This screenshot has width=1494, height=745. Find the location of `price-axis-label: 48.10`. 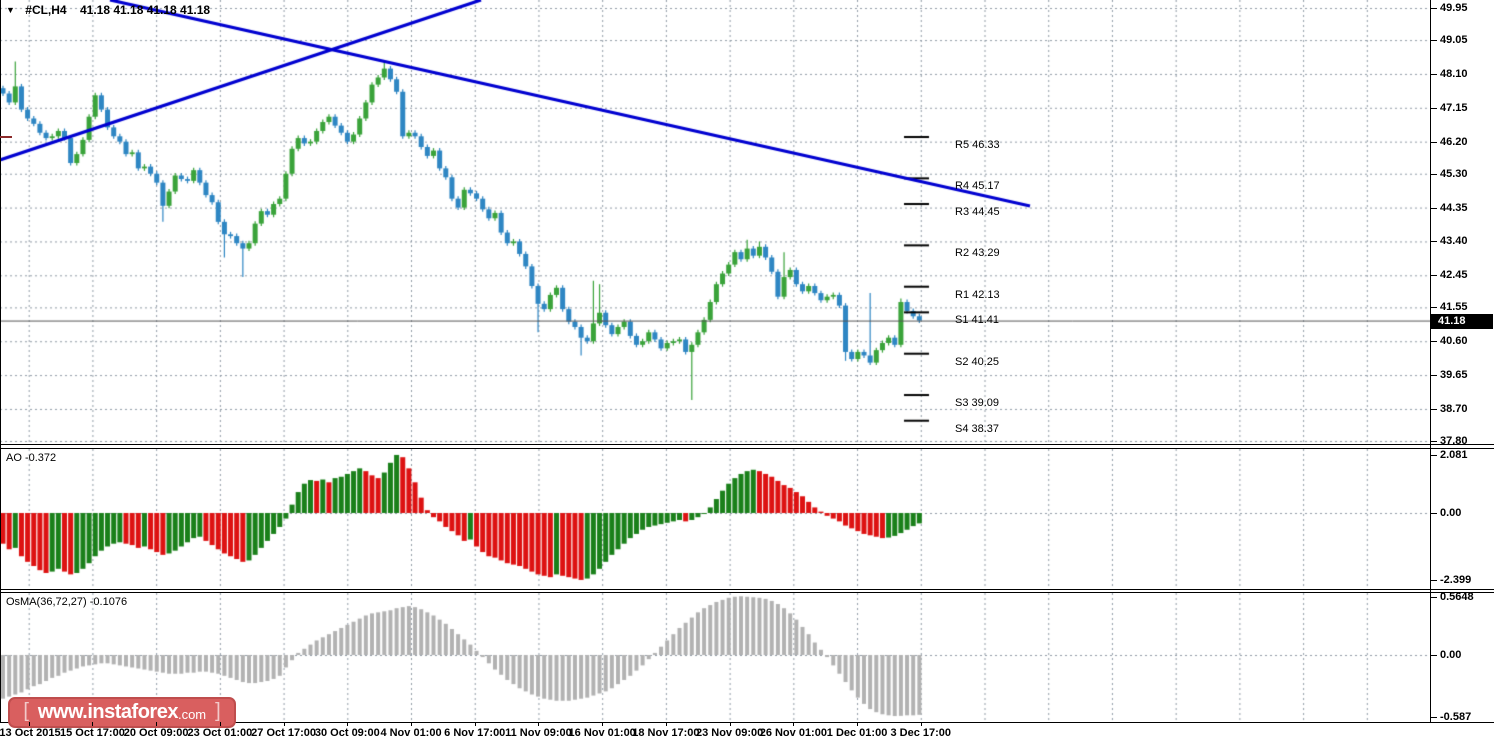

price-axis-label: 48.10 is located at coordinates (1454, 73).